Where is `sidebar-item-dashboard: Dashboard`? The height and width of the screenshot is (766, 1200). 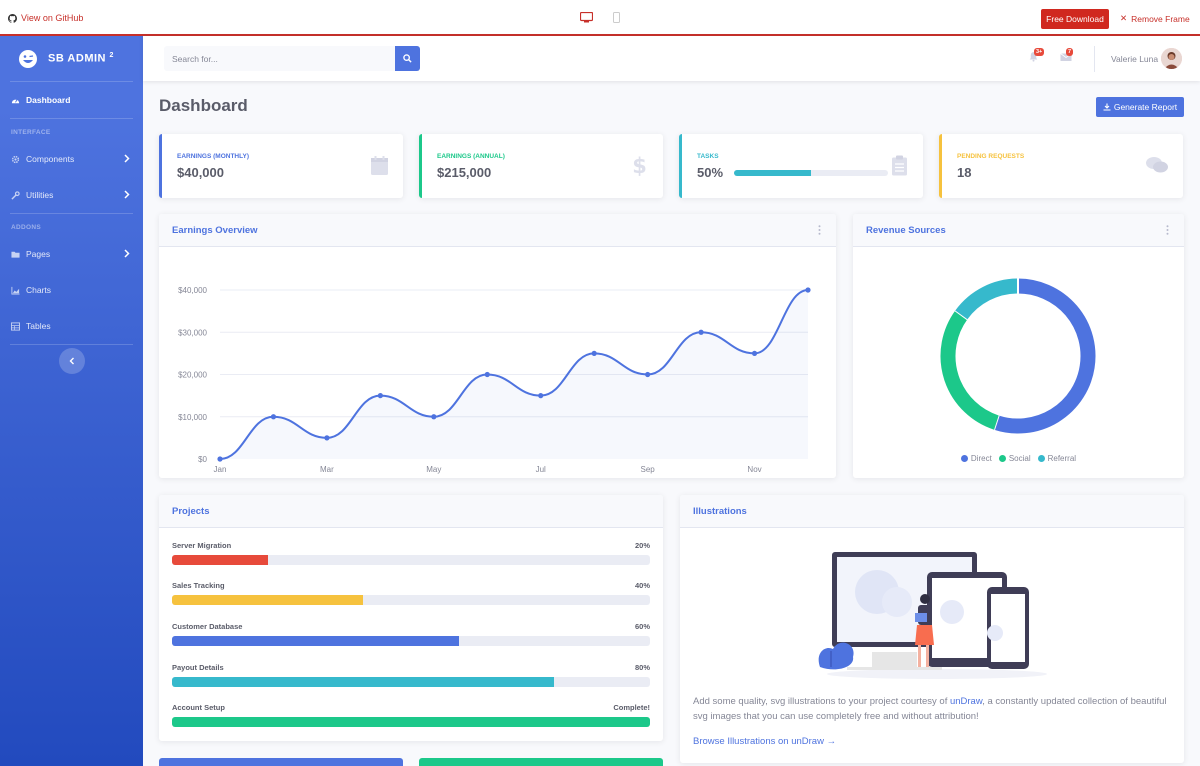
sidebar-item-dashboard: Dashboard is located at coordinates (71, 100).